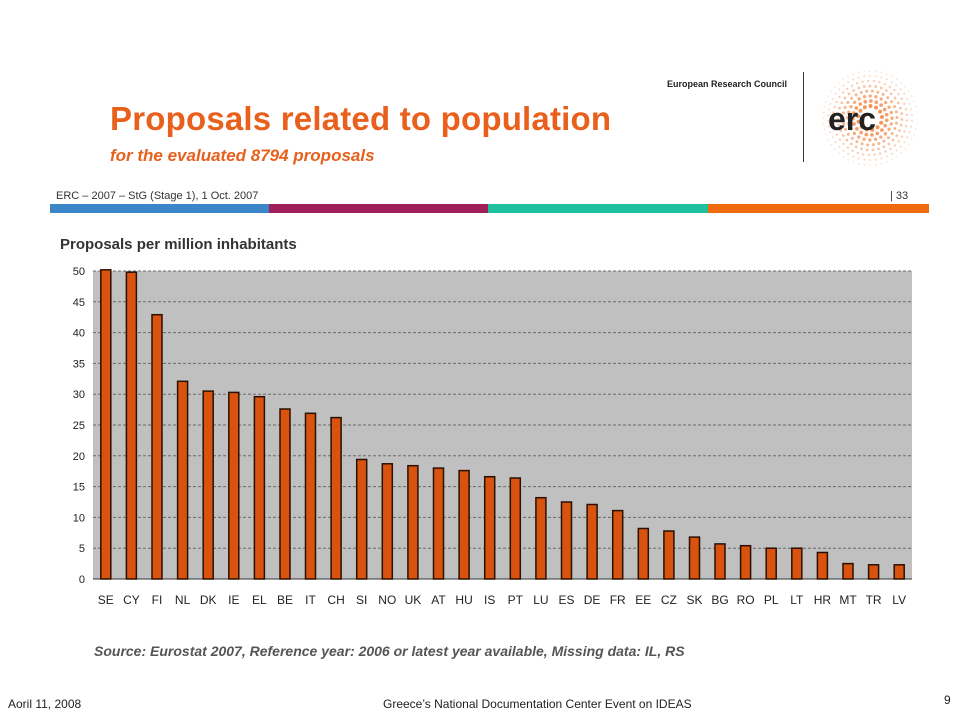 The height and width of the screenshot is (720, 960). I want to click on bar-at, so click(438, 523).